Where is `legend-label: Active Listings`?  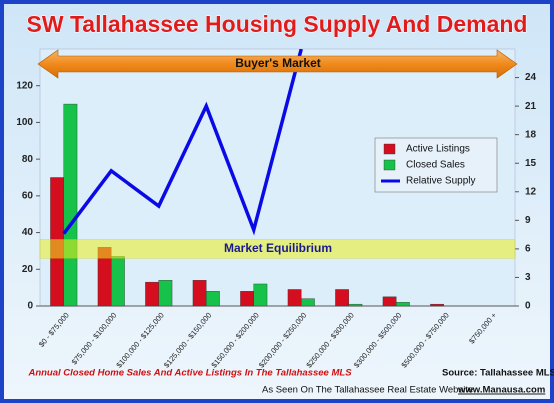 legend-label: Active Listings is located at coordinates (438, 149).